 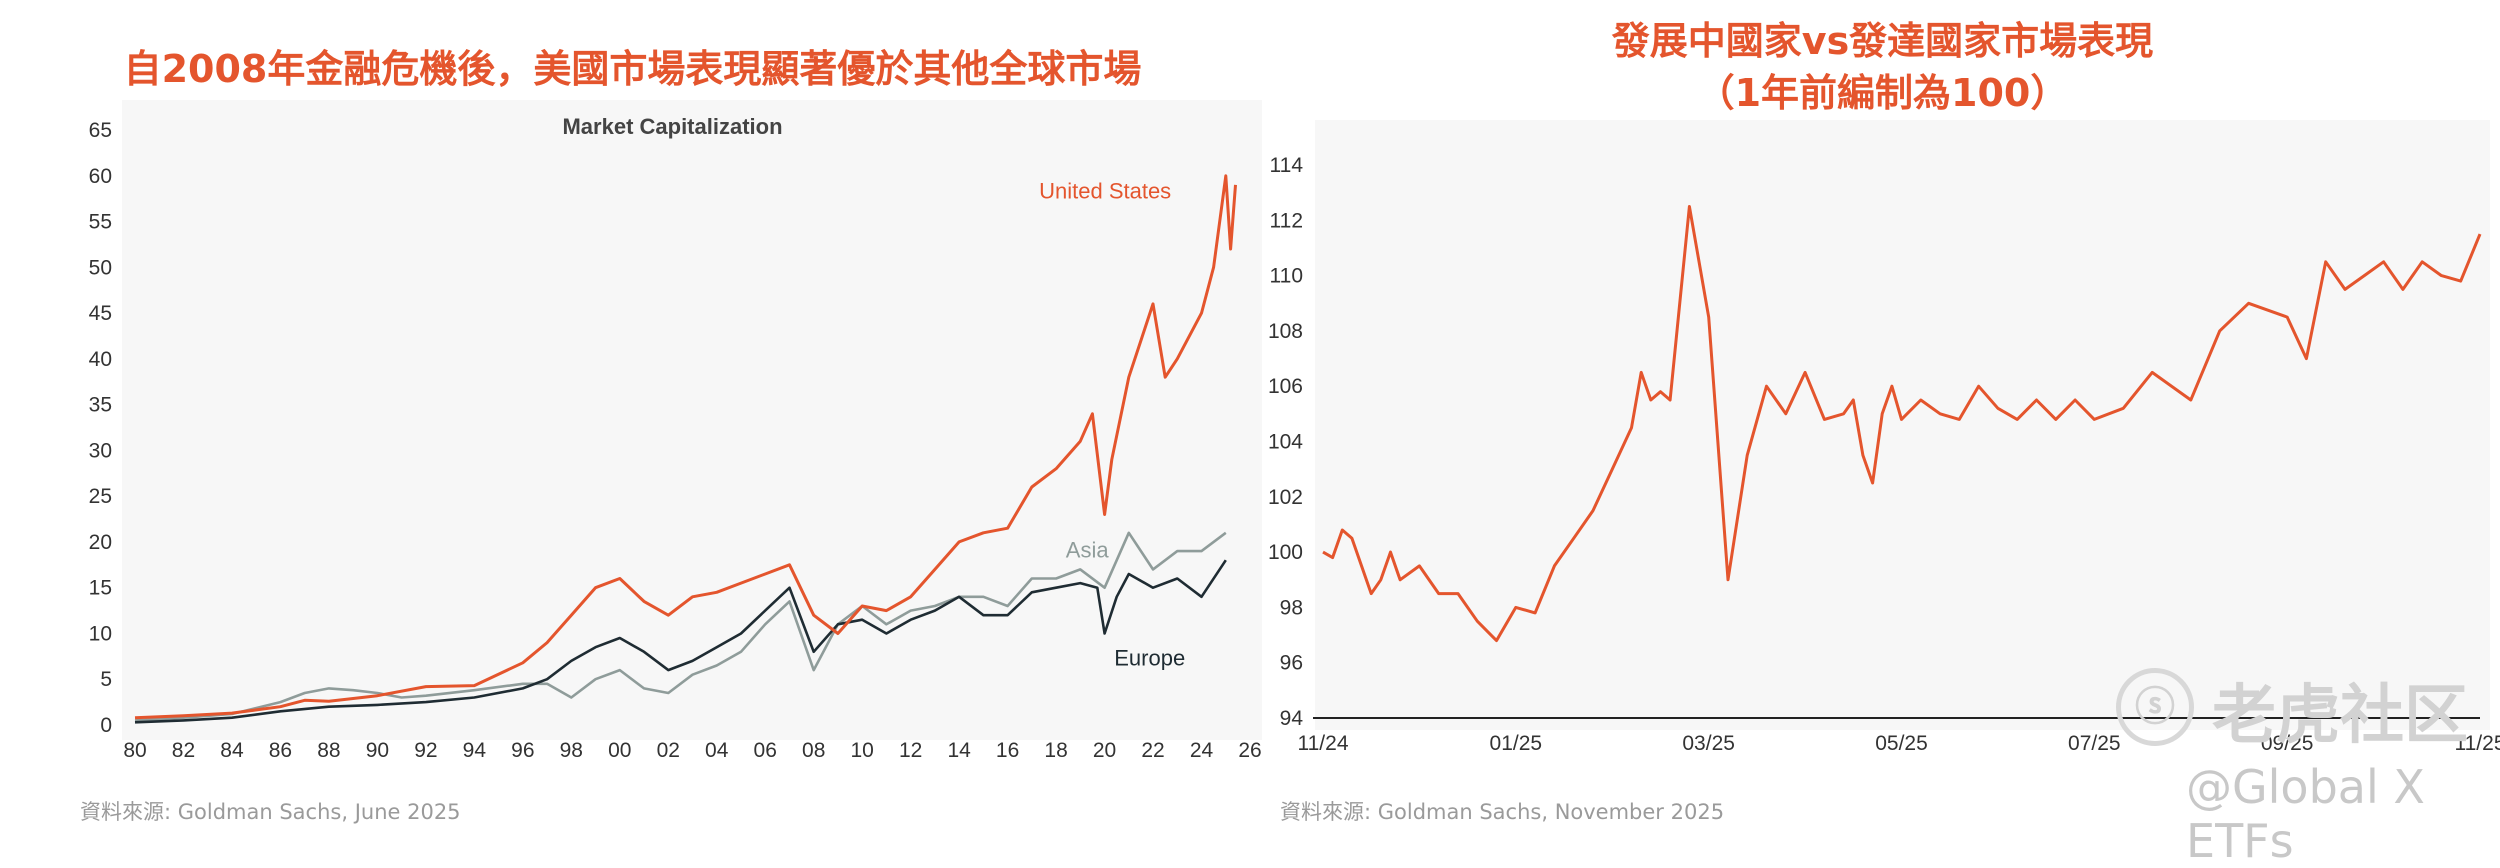 I want to click on y-tick-label: 5, so click(x=106, y=679).